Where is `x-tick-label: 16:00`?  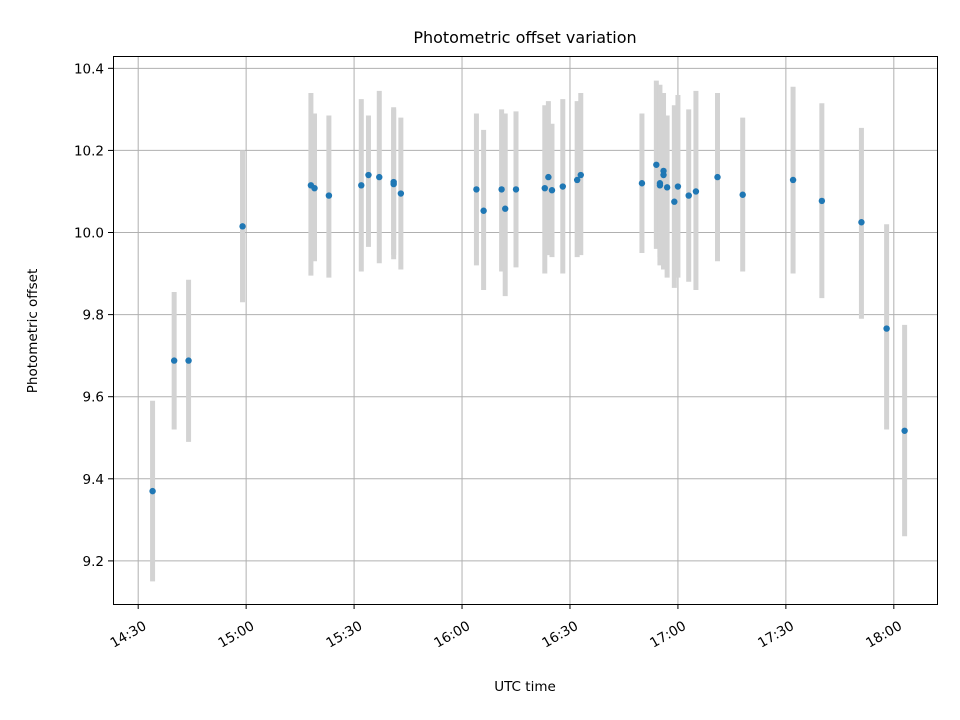 x-tick-label: 16:00 is located at coordinates (452, 634).